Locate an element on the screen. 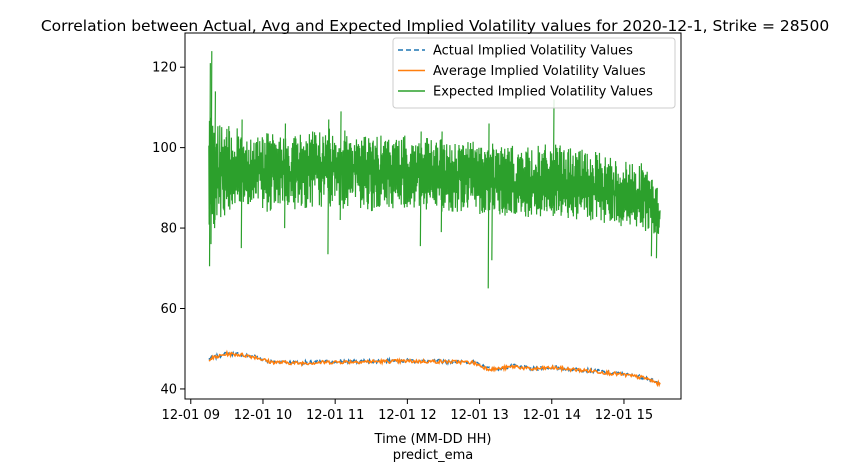 This screenshot has height=471, width=864. x-tick-label: 12-01 15 is located at coordinates (624, 415).